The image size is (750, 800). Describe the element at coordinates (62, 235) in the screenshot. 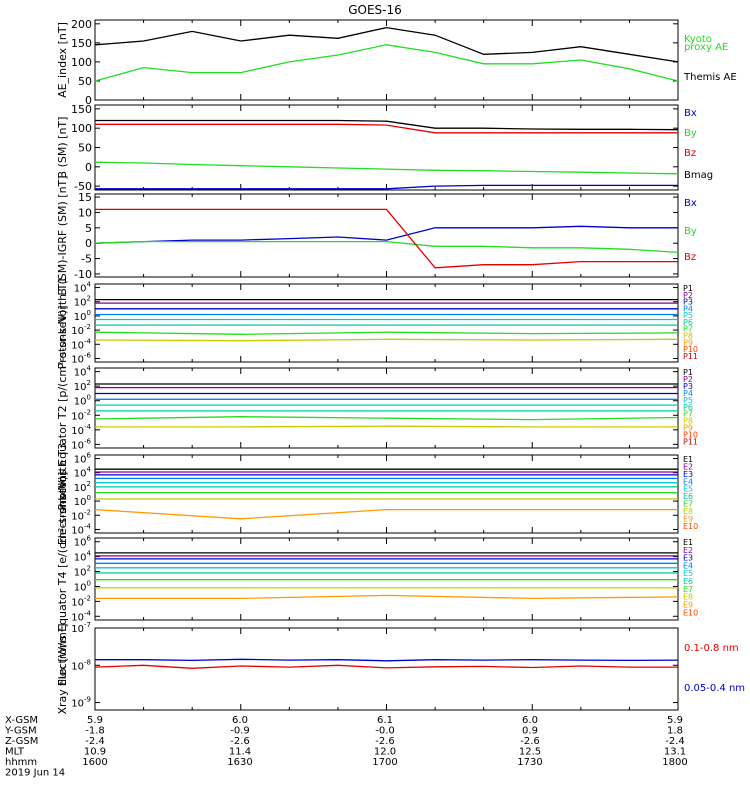

I see `y-axis-label: B (SM)-IGRF (SM) [nT]` at that location.